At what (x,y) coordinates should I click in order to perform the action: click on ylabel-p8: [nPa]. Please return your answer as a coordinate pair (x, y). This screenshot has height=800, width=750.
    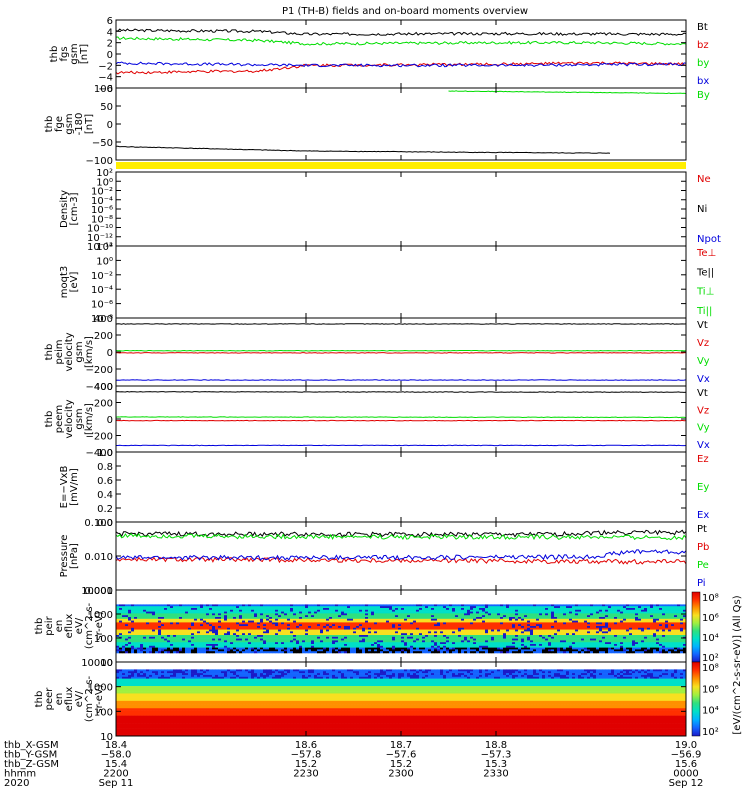
    Looking at the image, I should click on (74, 556).